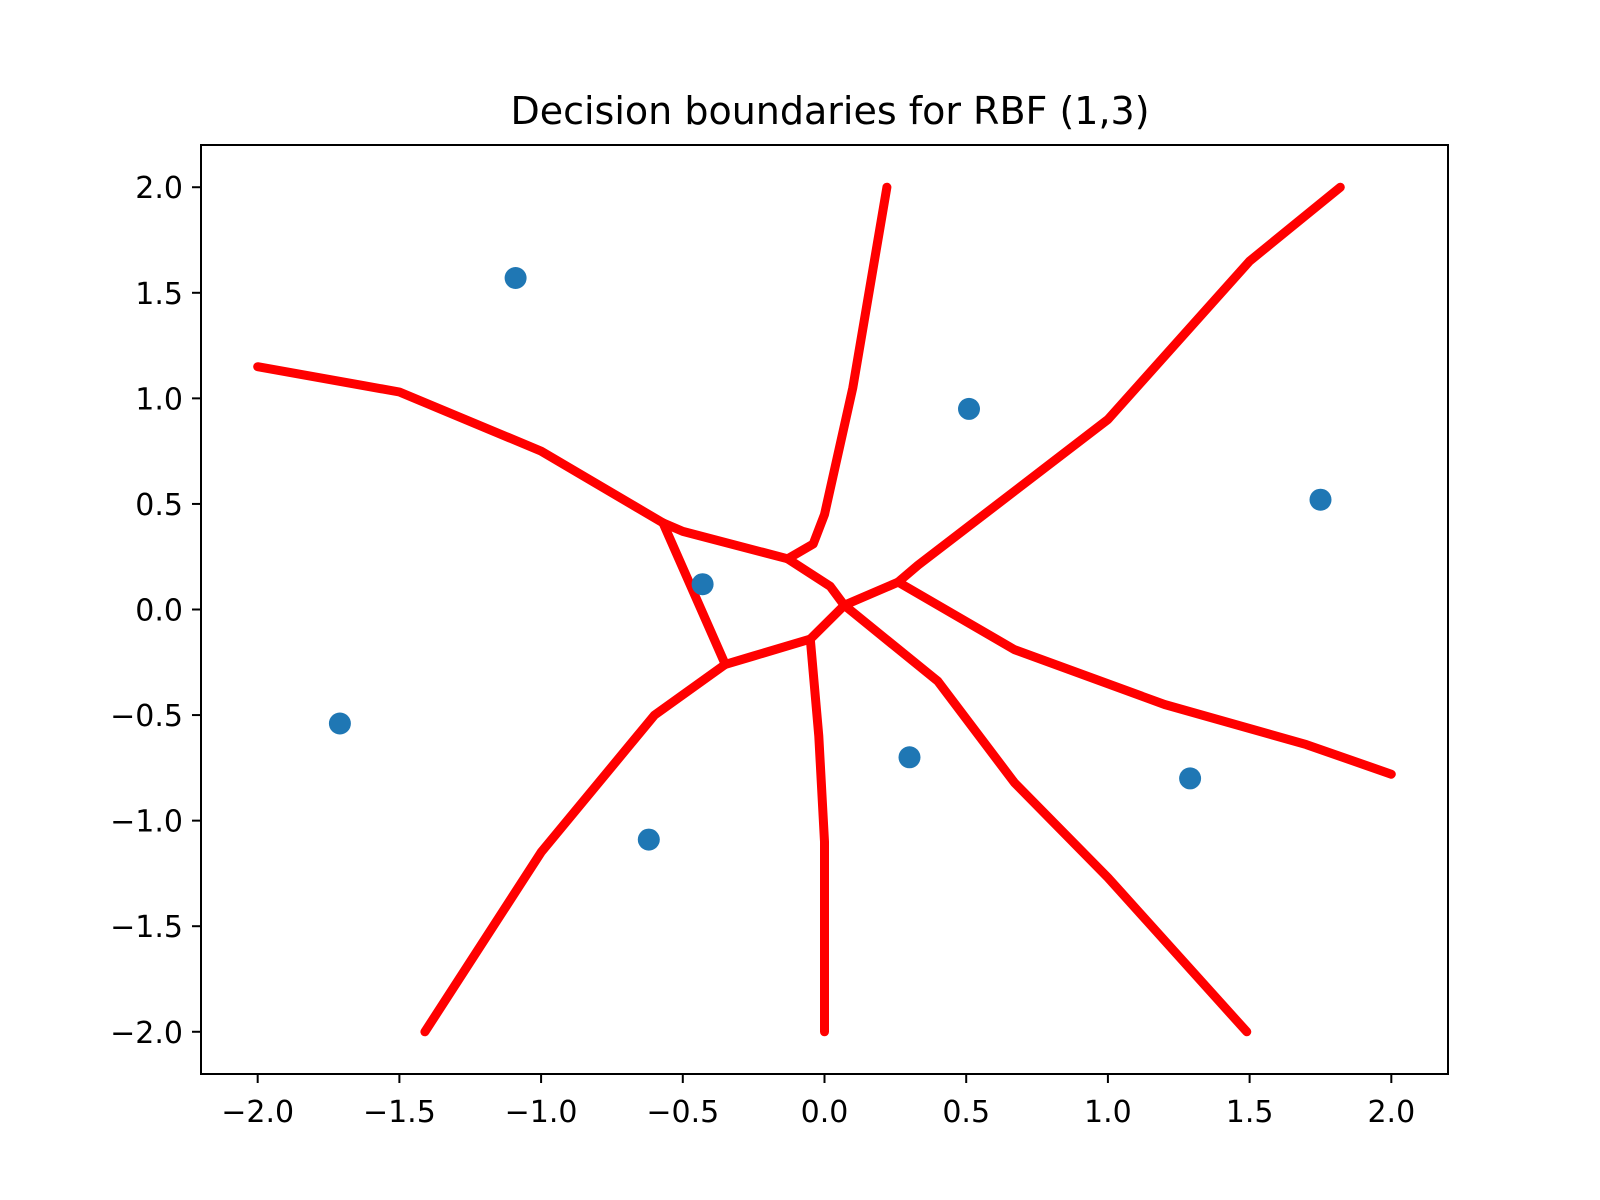 The image size is (1600, 1200). I want to click on y-tick-label: −1.5, so click(146, 927).